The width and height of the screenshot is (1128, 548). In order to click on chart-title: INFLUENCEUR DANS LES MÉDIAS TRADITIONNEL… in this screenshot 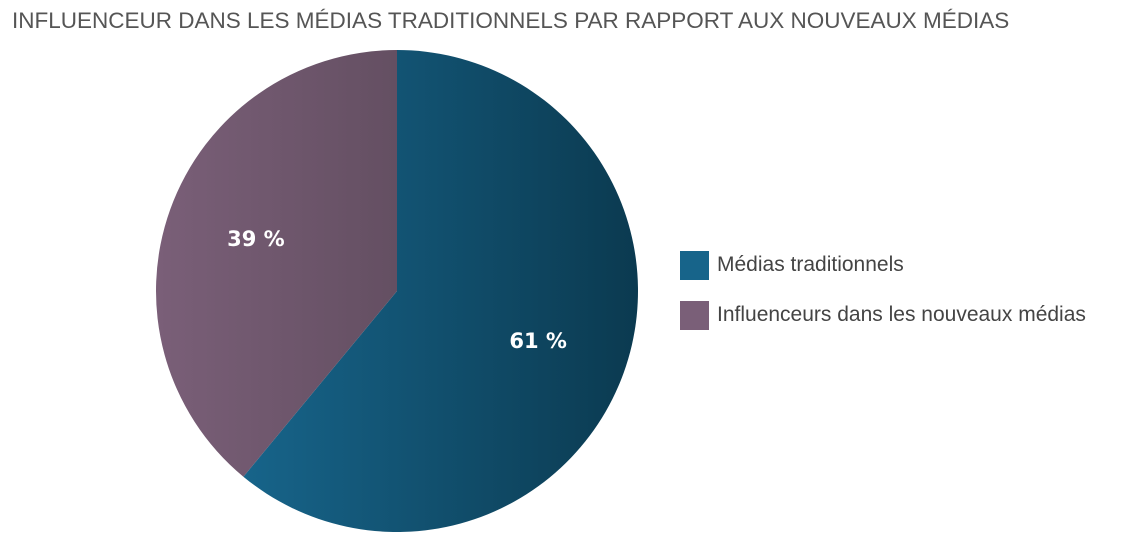, I will do `click(511, 20)`.